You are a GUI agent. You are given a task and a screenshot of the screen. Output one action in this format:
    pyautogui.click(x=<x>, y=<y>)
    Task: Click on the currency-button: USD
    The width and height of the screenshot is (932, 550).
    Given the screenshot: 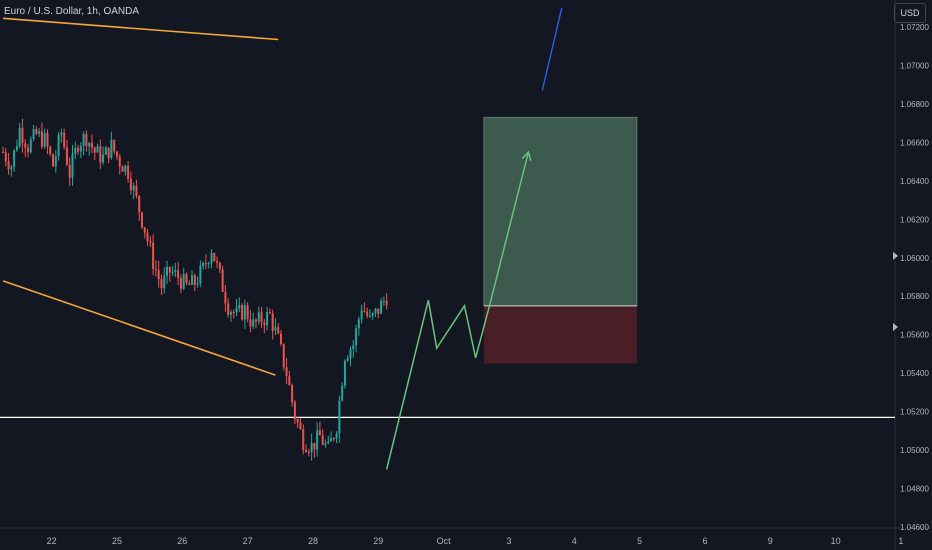 What is the action you would take?
    pyautogui.click(x=910, y=13)
    